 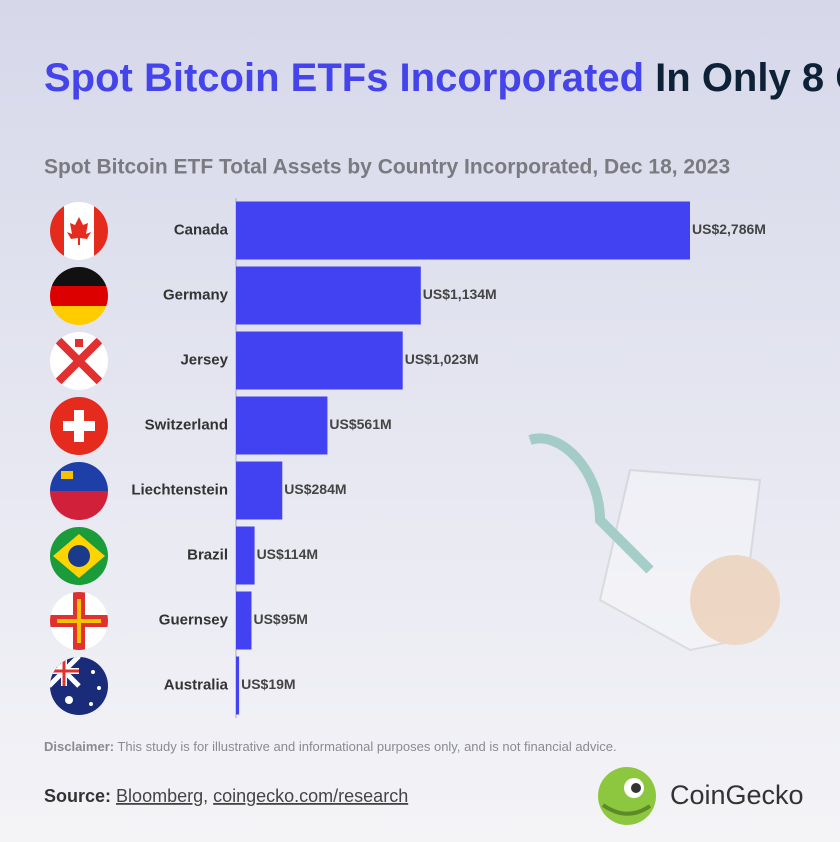 I want to click on source-link: coingecko.com/research, so click(x=310, y=796).